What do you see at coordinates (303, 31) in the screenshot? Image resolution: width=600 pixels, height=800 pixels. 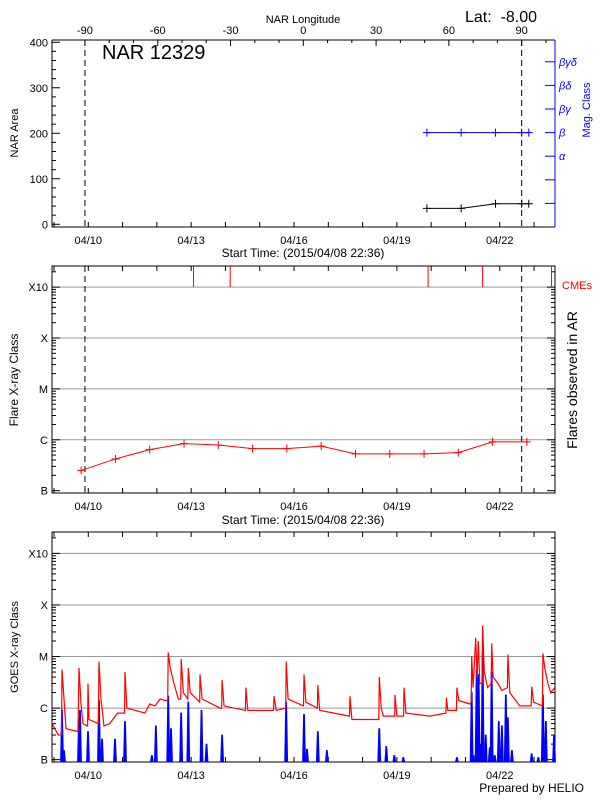 I see `longitude-tick-label: 0` at bounding box center [303, 31].